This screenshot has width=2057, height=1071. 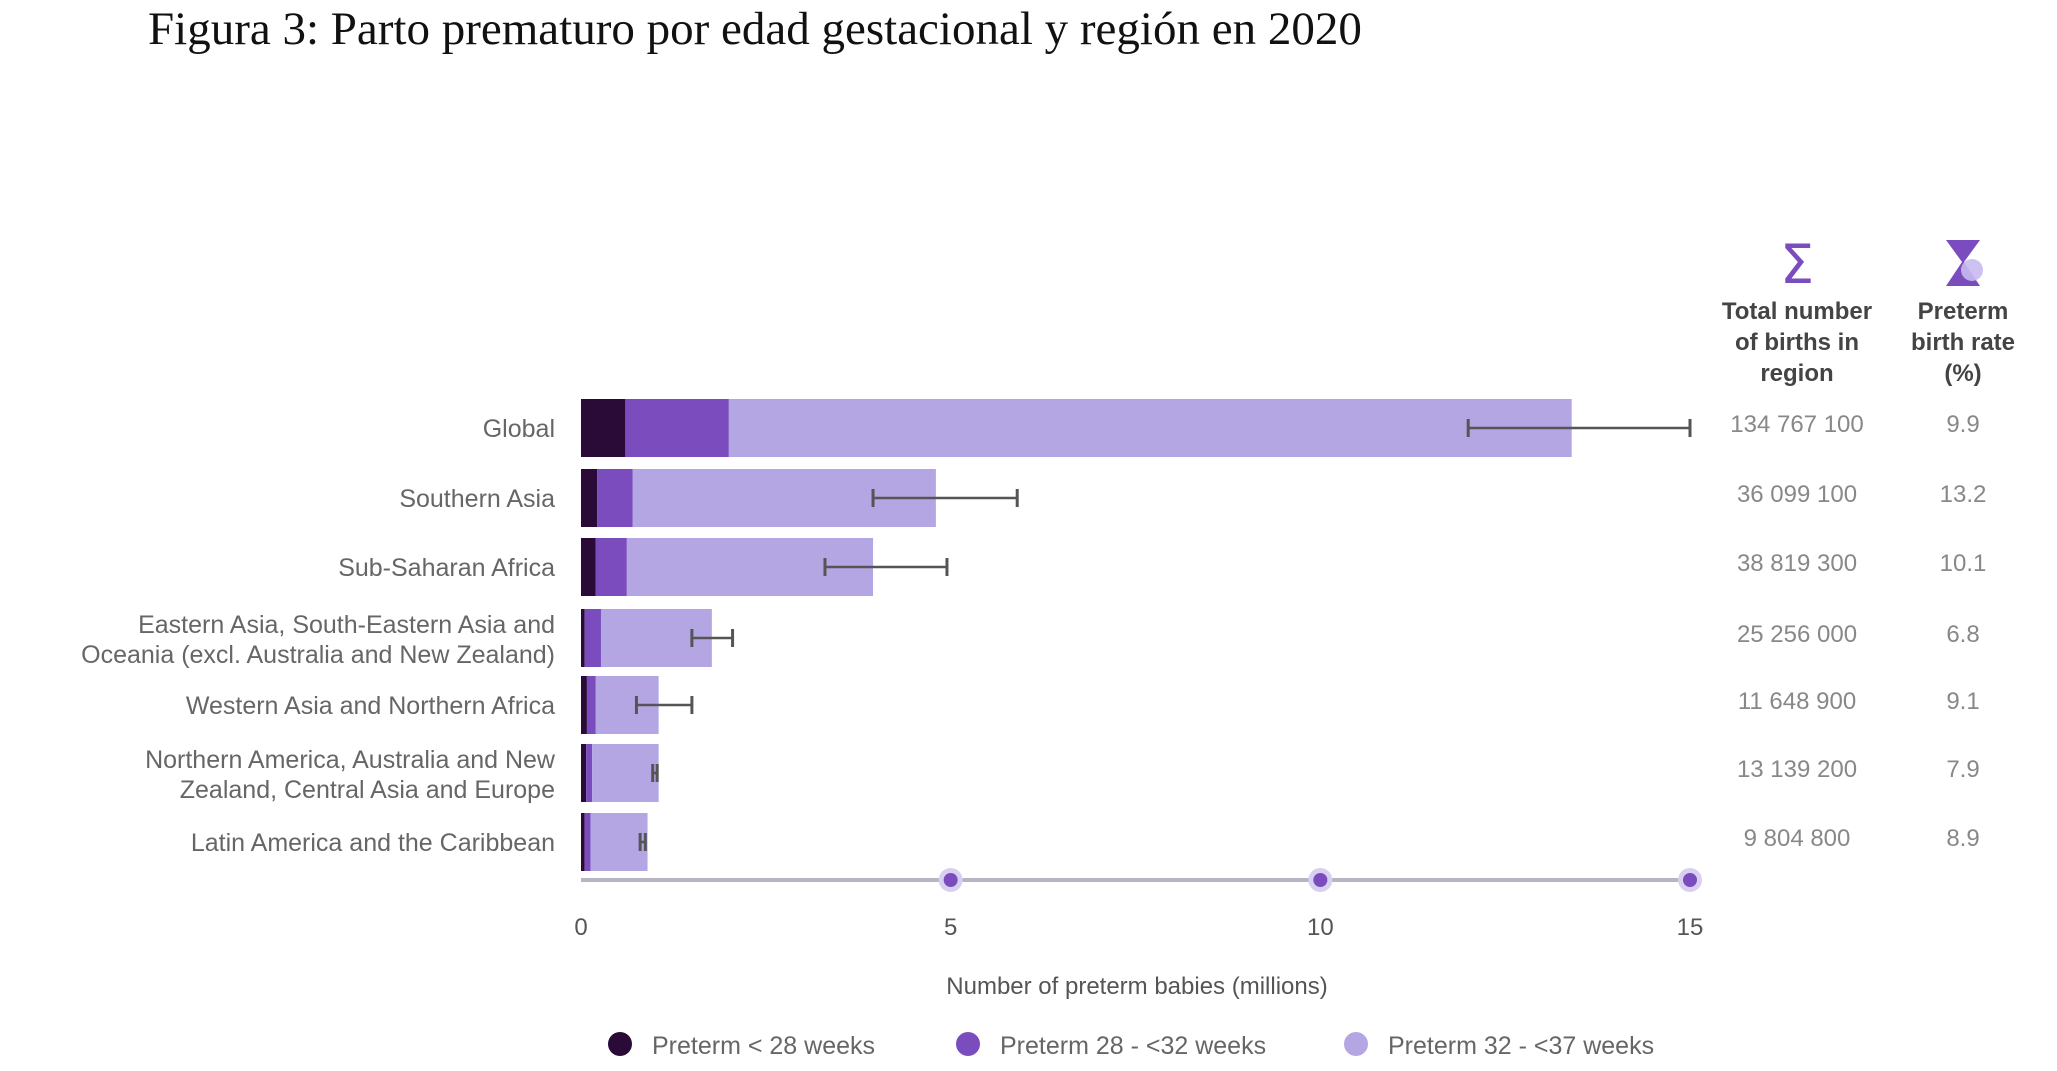 I want to click on preterm-rate-value: 7.9, so click(x=1962, y=769).